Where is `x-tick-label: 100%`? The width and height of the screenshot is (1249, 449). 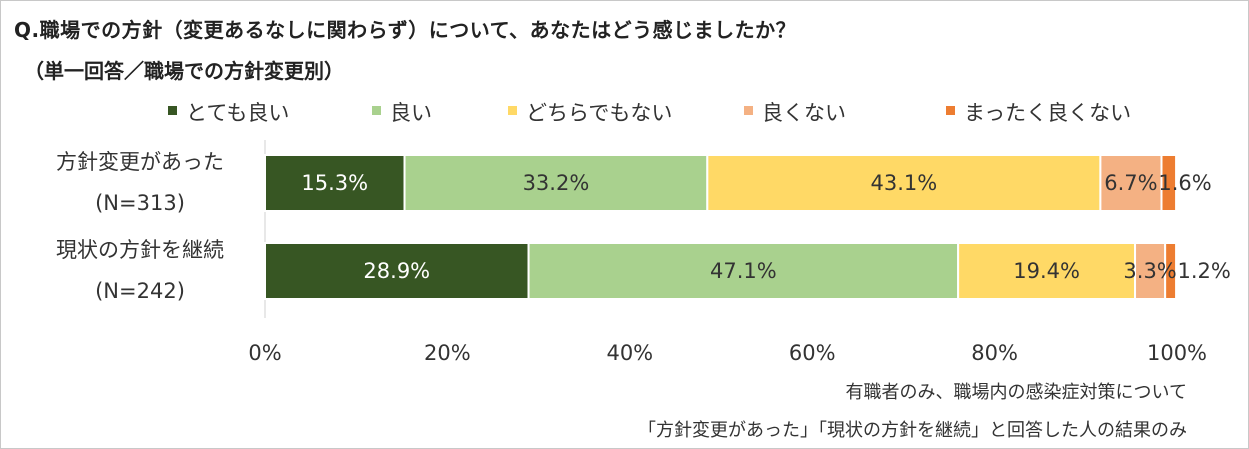 x-tick-label: 100% is located at coordinates (1177, 353).